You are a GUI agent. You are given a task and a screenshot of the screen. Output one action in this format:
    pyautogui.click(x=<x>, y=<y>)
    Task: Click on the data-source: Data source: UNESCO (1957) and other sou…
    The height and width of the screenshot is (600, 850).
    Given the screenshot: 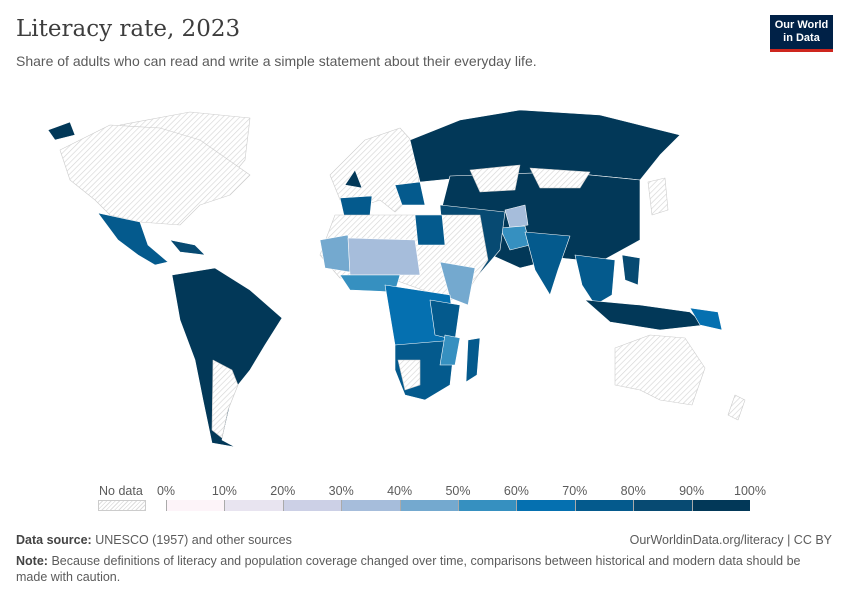 What is the action you would take?
    pyautogui.click(x=154, y=540)
    